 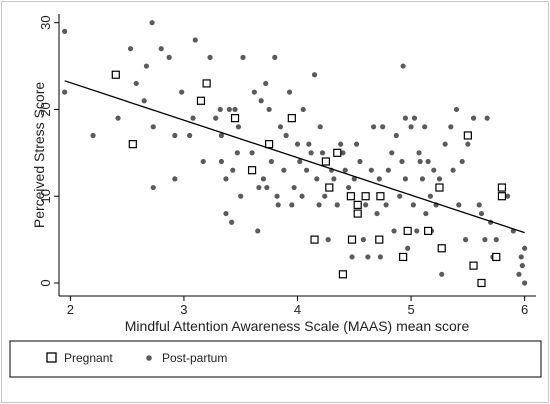 What do you see at coordinates (275, 359) in the screenshot?
I see `legend-box` at bounding box center [275, 359].